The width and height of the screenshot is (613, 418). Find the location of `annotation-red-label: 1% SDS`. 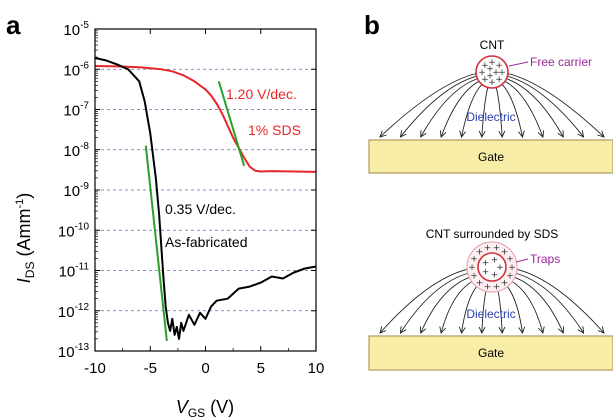

annotation-red-label: 1% SDS is located at coordinates (274, 130).